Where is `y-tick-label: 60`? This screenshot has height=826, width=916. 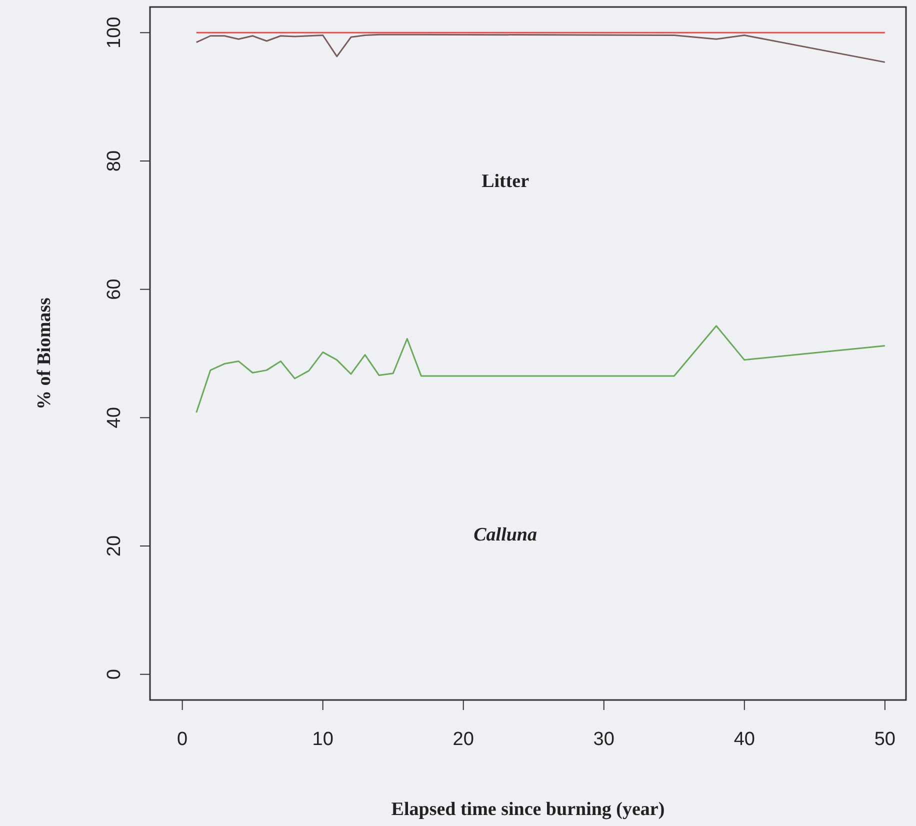
y-tick-label: 60 is located at coordinates (114, 289).